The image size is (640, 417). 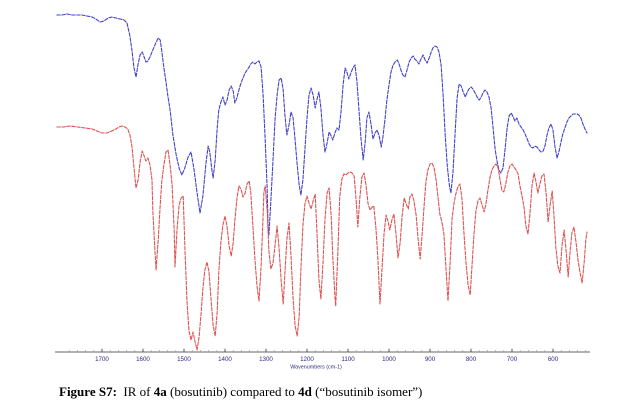 I want to click on caption-text-segment: (bosutinib) compared to, so click(x=232, y=391).